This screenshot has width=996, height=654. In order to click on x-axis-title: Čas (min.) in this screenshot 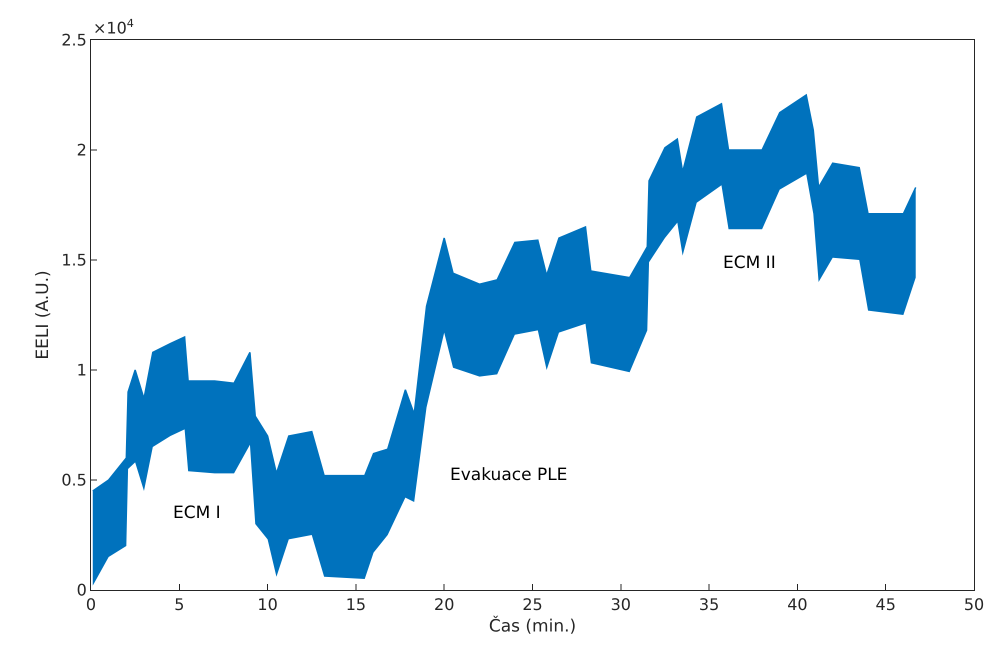, I will do `click(532, 626)`.